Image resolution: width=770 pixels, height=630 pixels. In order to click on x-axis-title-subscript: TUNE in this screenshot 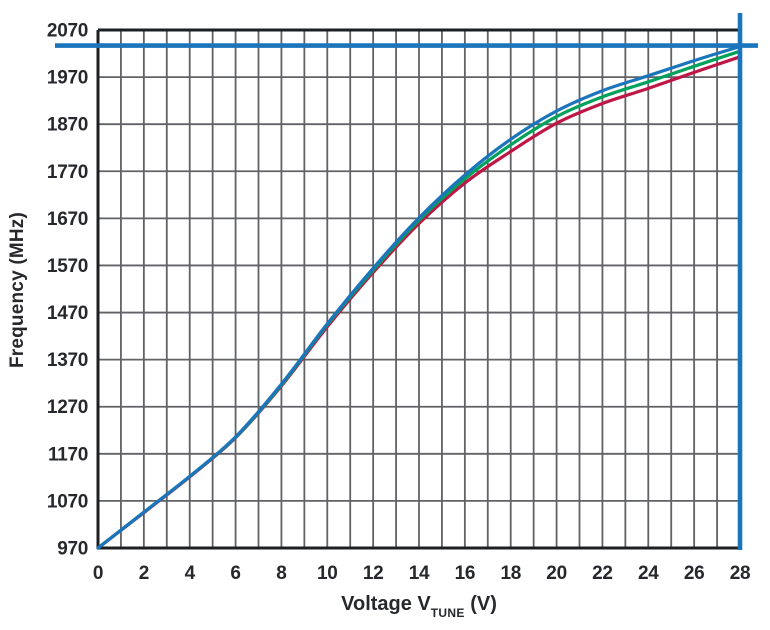, I will do `click(447, 613)`.